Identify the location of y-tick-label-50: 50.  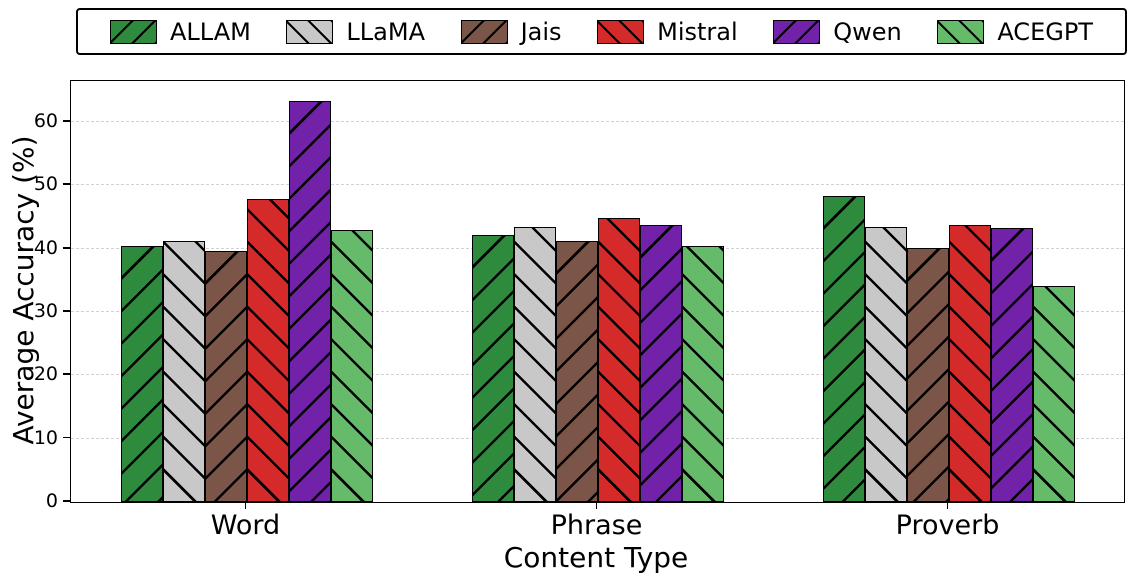
(45, 184).